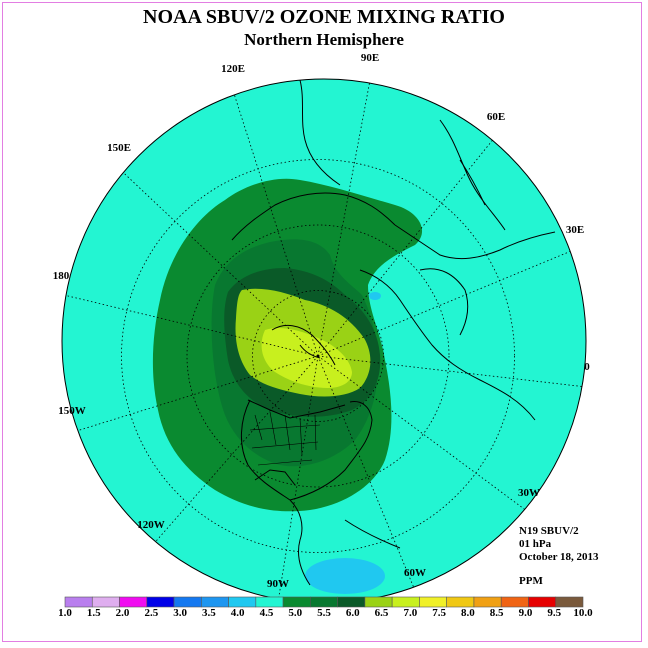  What do you see at coordinates (496, 117) in the screenshot?
I see `lon-label-60e: 60E` at bounding box center [496, 117].